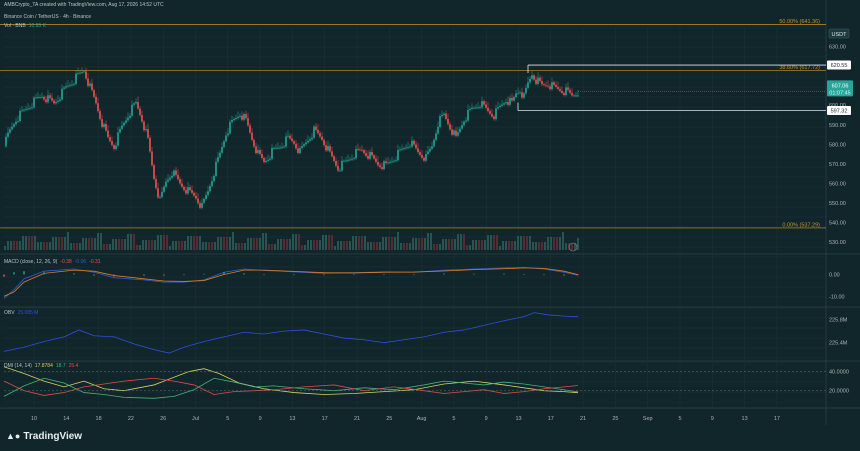 This screenshot has width=860, height=451. I want to click on scroll-realtime-icon, so click(573, 247).